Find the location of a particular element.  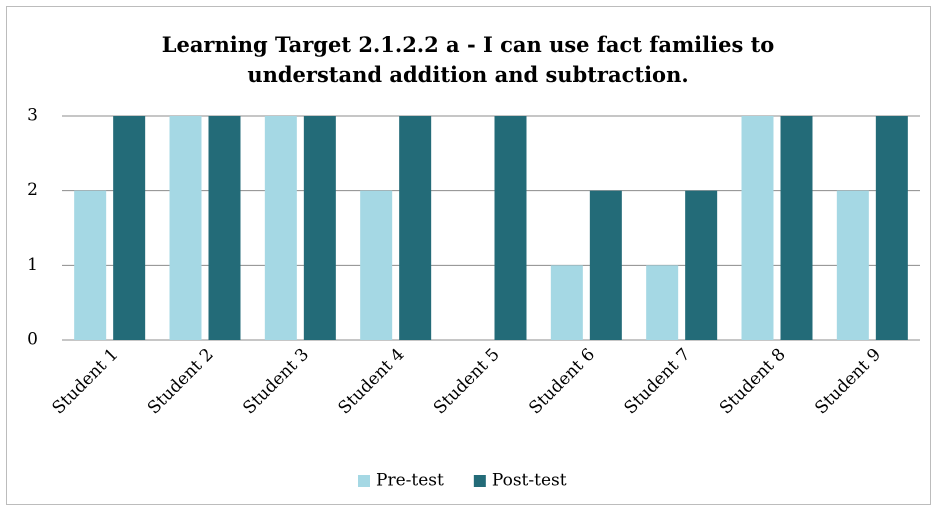

y-tick-label: 0 is located at coordinates (32, 340).